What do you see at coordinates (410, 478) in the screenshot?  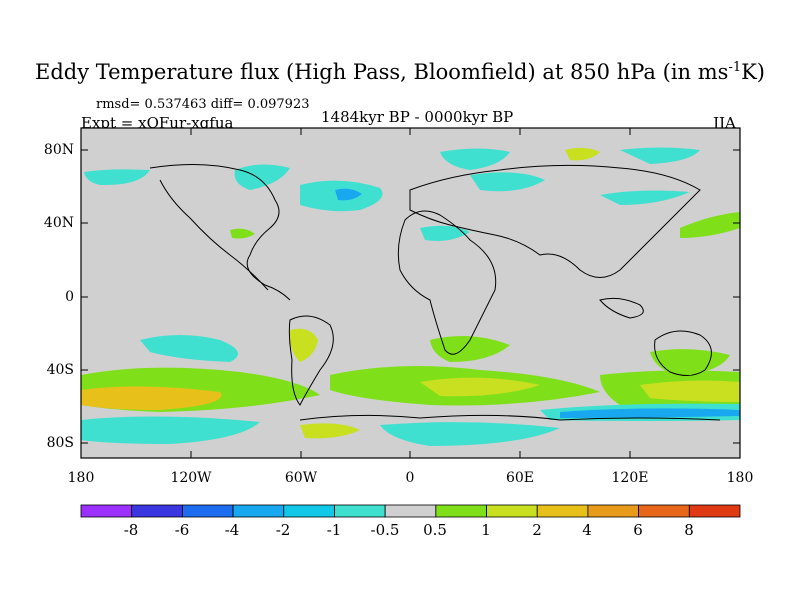 I see `lon-label-0: 0` at bounding box center [410, 478].